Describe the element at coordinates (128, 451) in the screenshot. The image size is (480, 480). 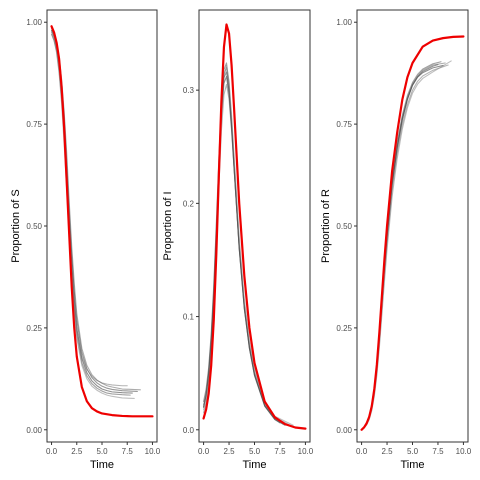
I see `x-tick-label-s: 7.5` at that location.